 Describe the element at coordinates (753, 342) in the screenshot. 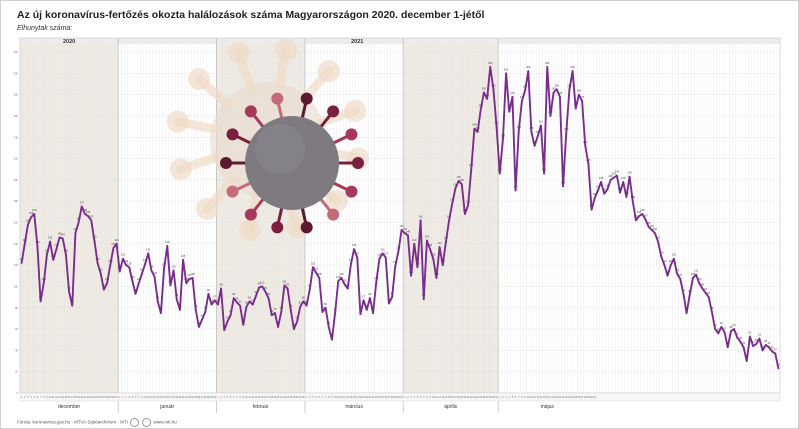

I see `data-label: 44` at that location.